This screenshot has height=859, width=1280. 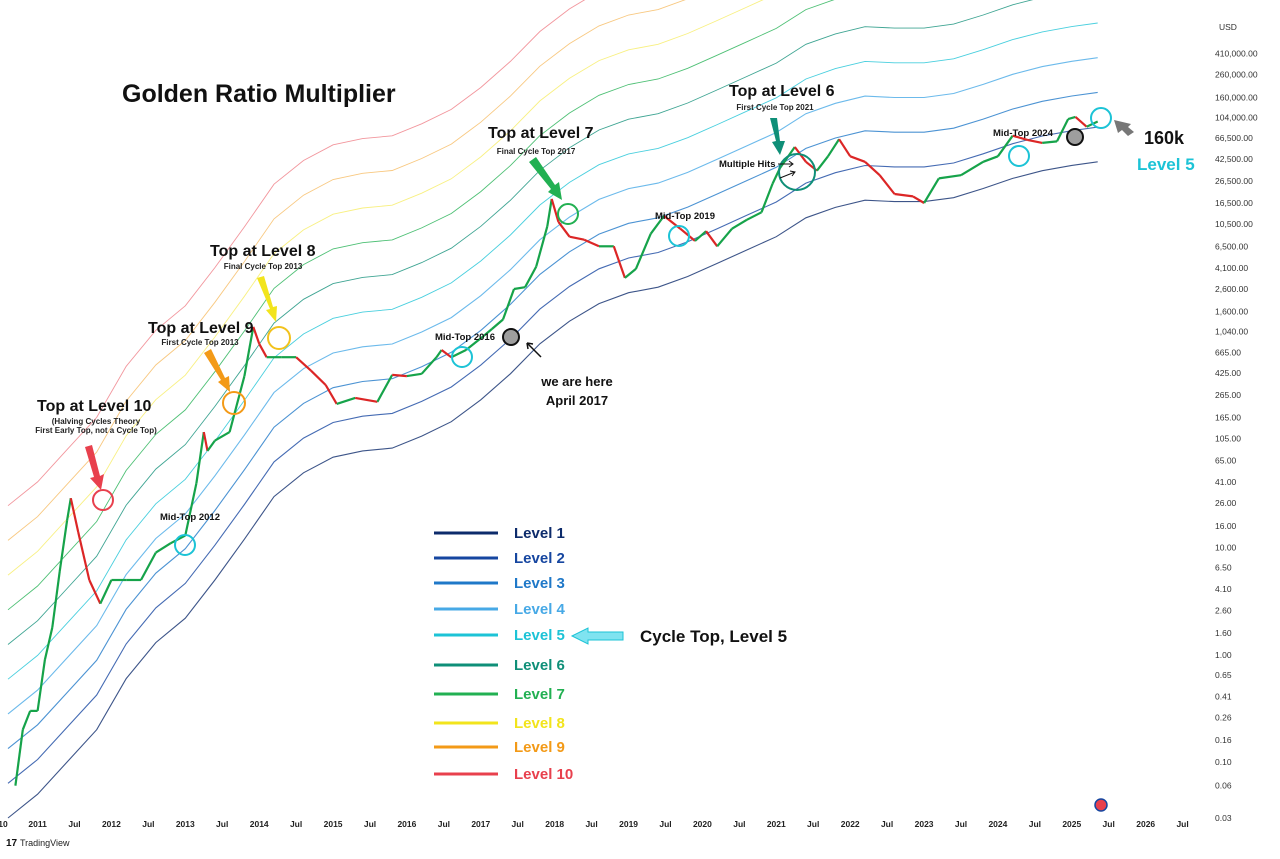 What do you see at coordinates (1234, 181) in the screenshot?
I see `y-tick-label: 26,500.00` at bounding box center [1234, 181].